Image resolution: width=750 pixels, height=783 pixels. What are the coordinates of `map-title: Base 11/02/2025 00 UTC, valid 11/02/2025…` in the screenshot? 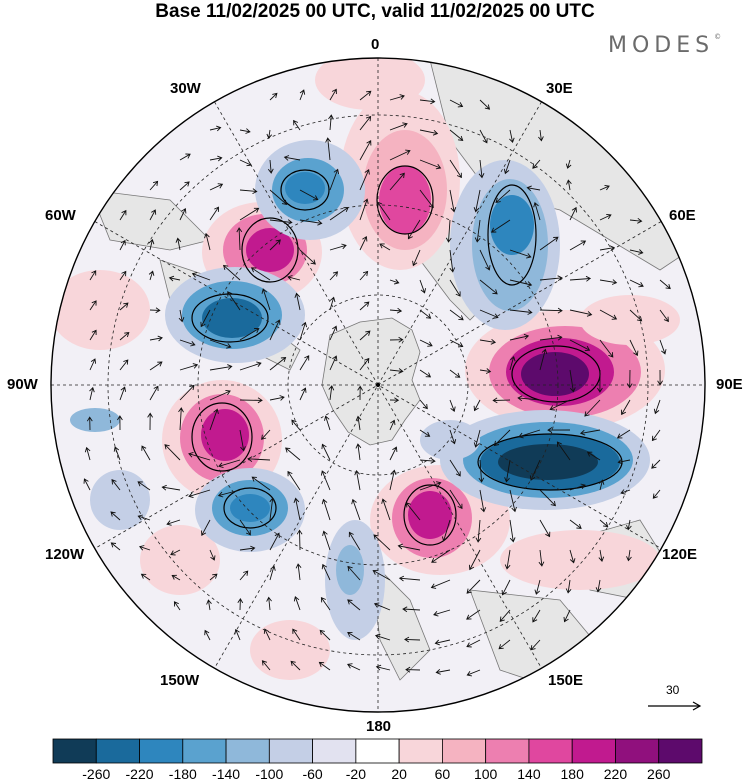 It's located at (375, 11).